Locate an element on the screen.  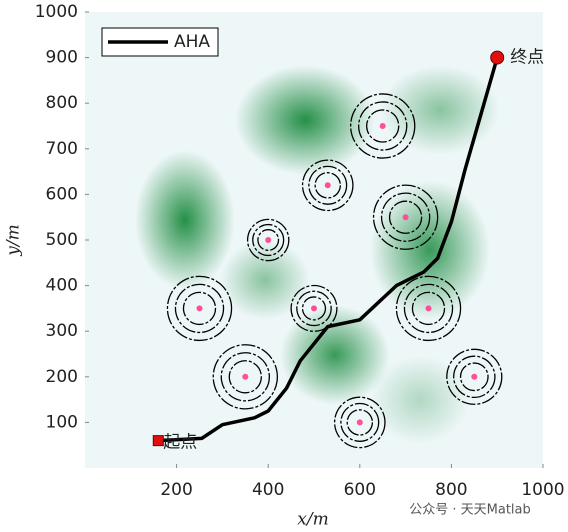
end-marker is located at coordinates (497, 57).